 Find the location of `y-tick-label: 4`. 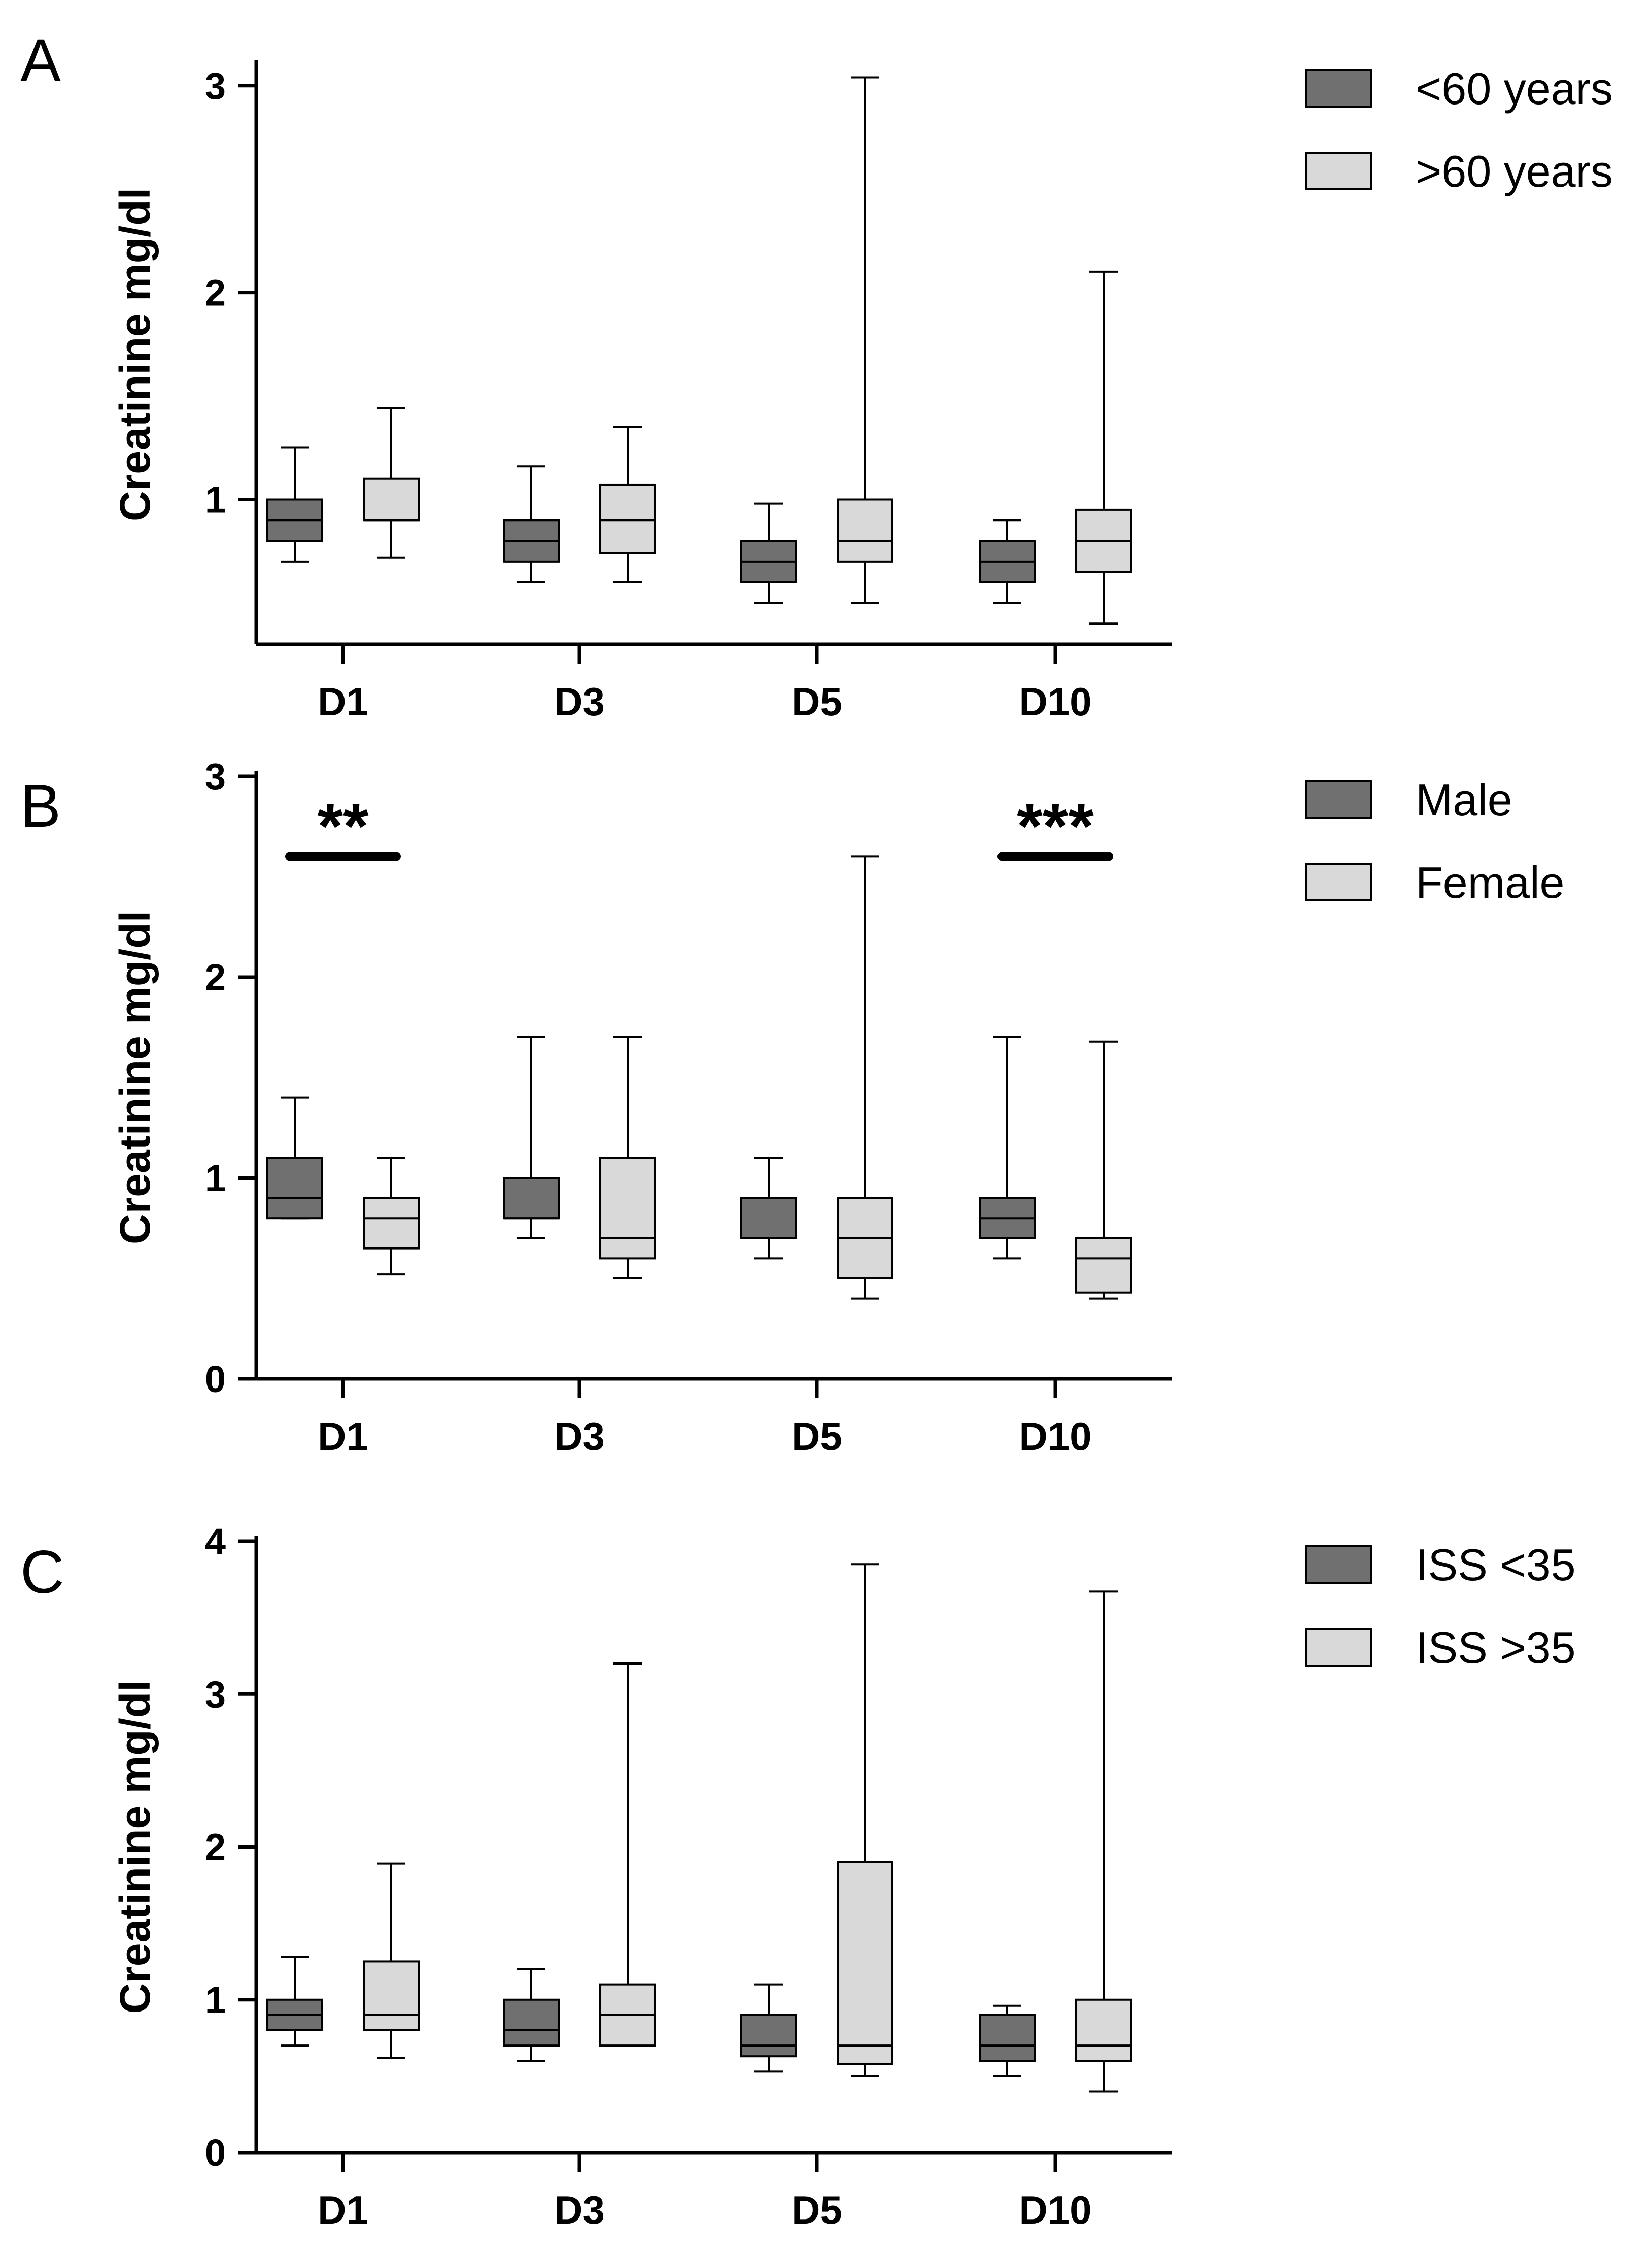

y-tick-label: 4 is located at coordinates (215, 1541).